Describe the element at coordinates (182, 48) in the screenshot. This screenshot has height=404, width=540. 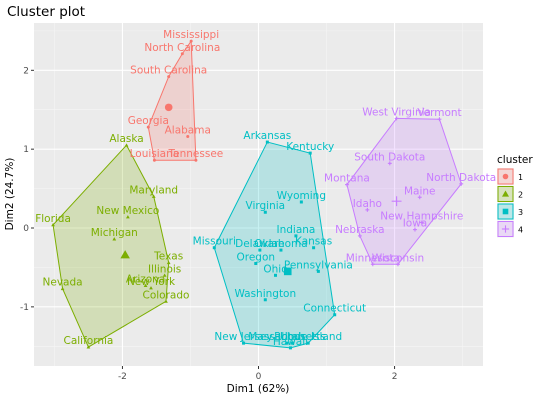
I see `point-label: North Carolina` at that location.